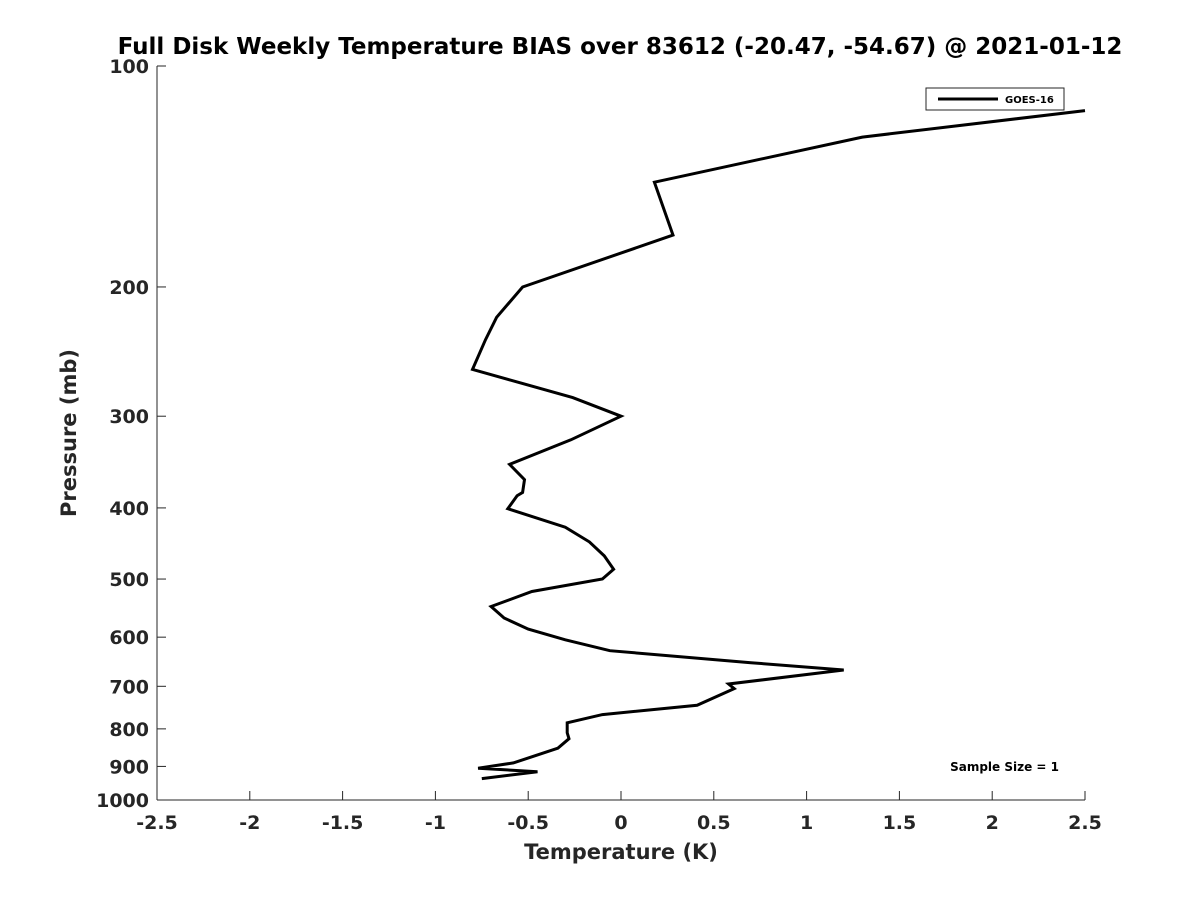  What do you see at coordinates (122, 801) in the screenshot?
I see `y-tick-label: 1000` at bounding box center [122, 801].